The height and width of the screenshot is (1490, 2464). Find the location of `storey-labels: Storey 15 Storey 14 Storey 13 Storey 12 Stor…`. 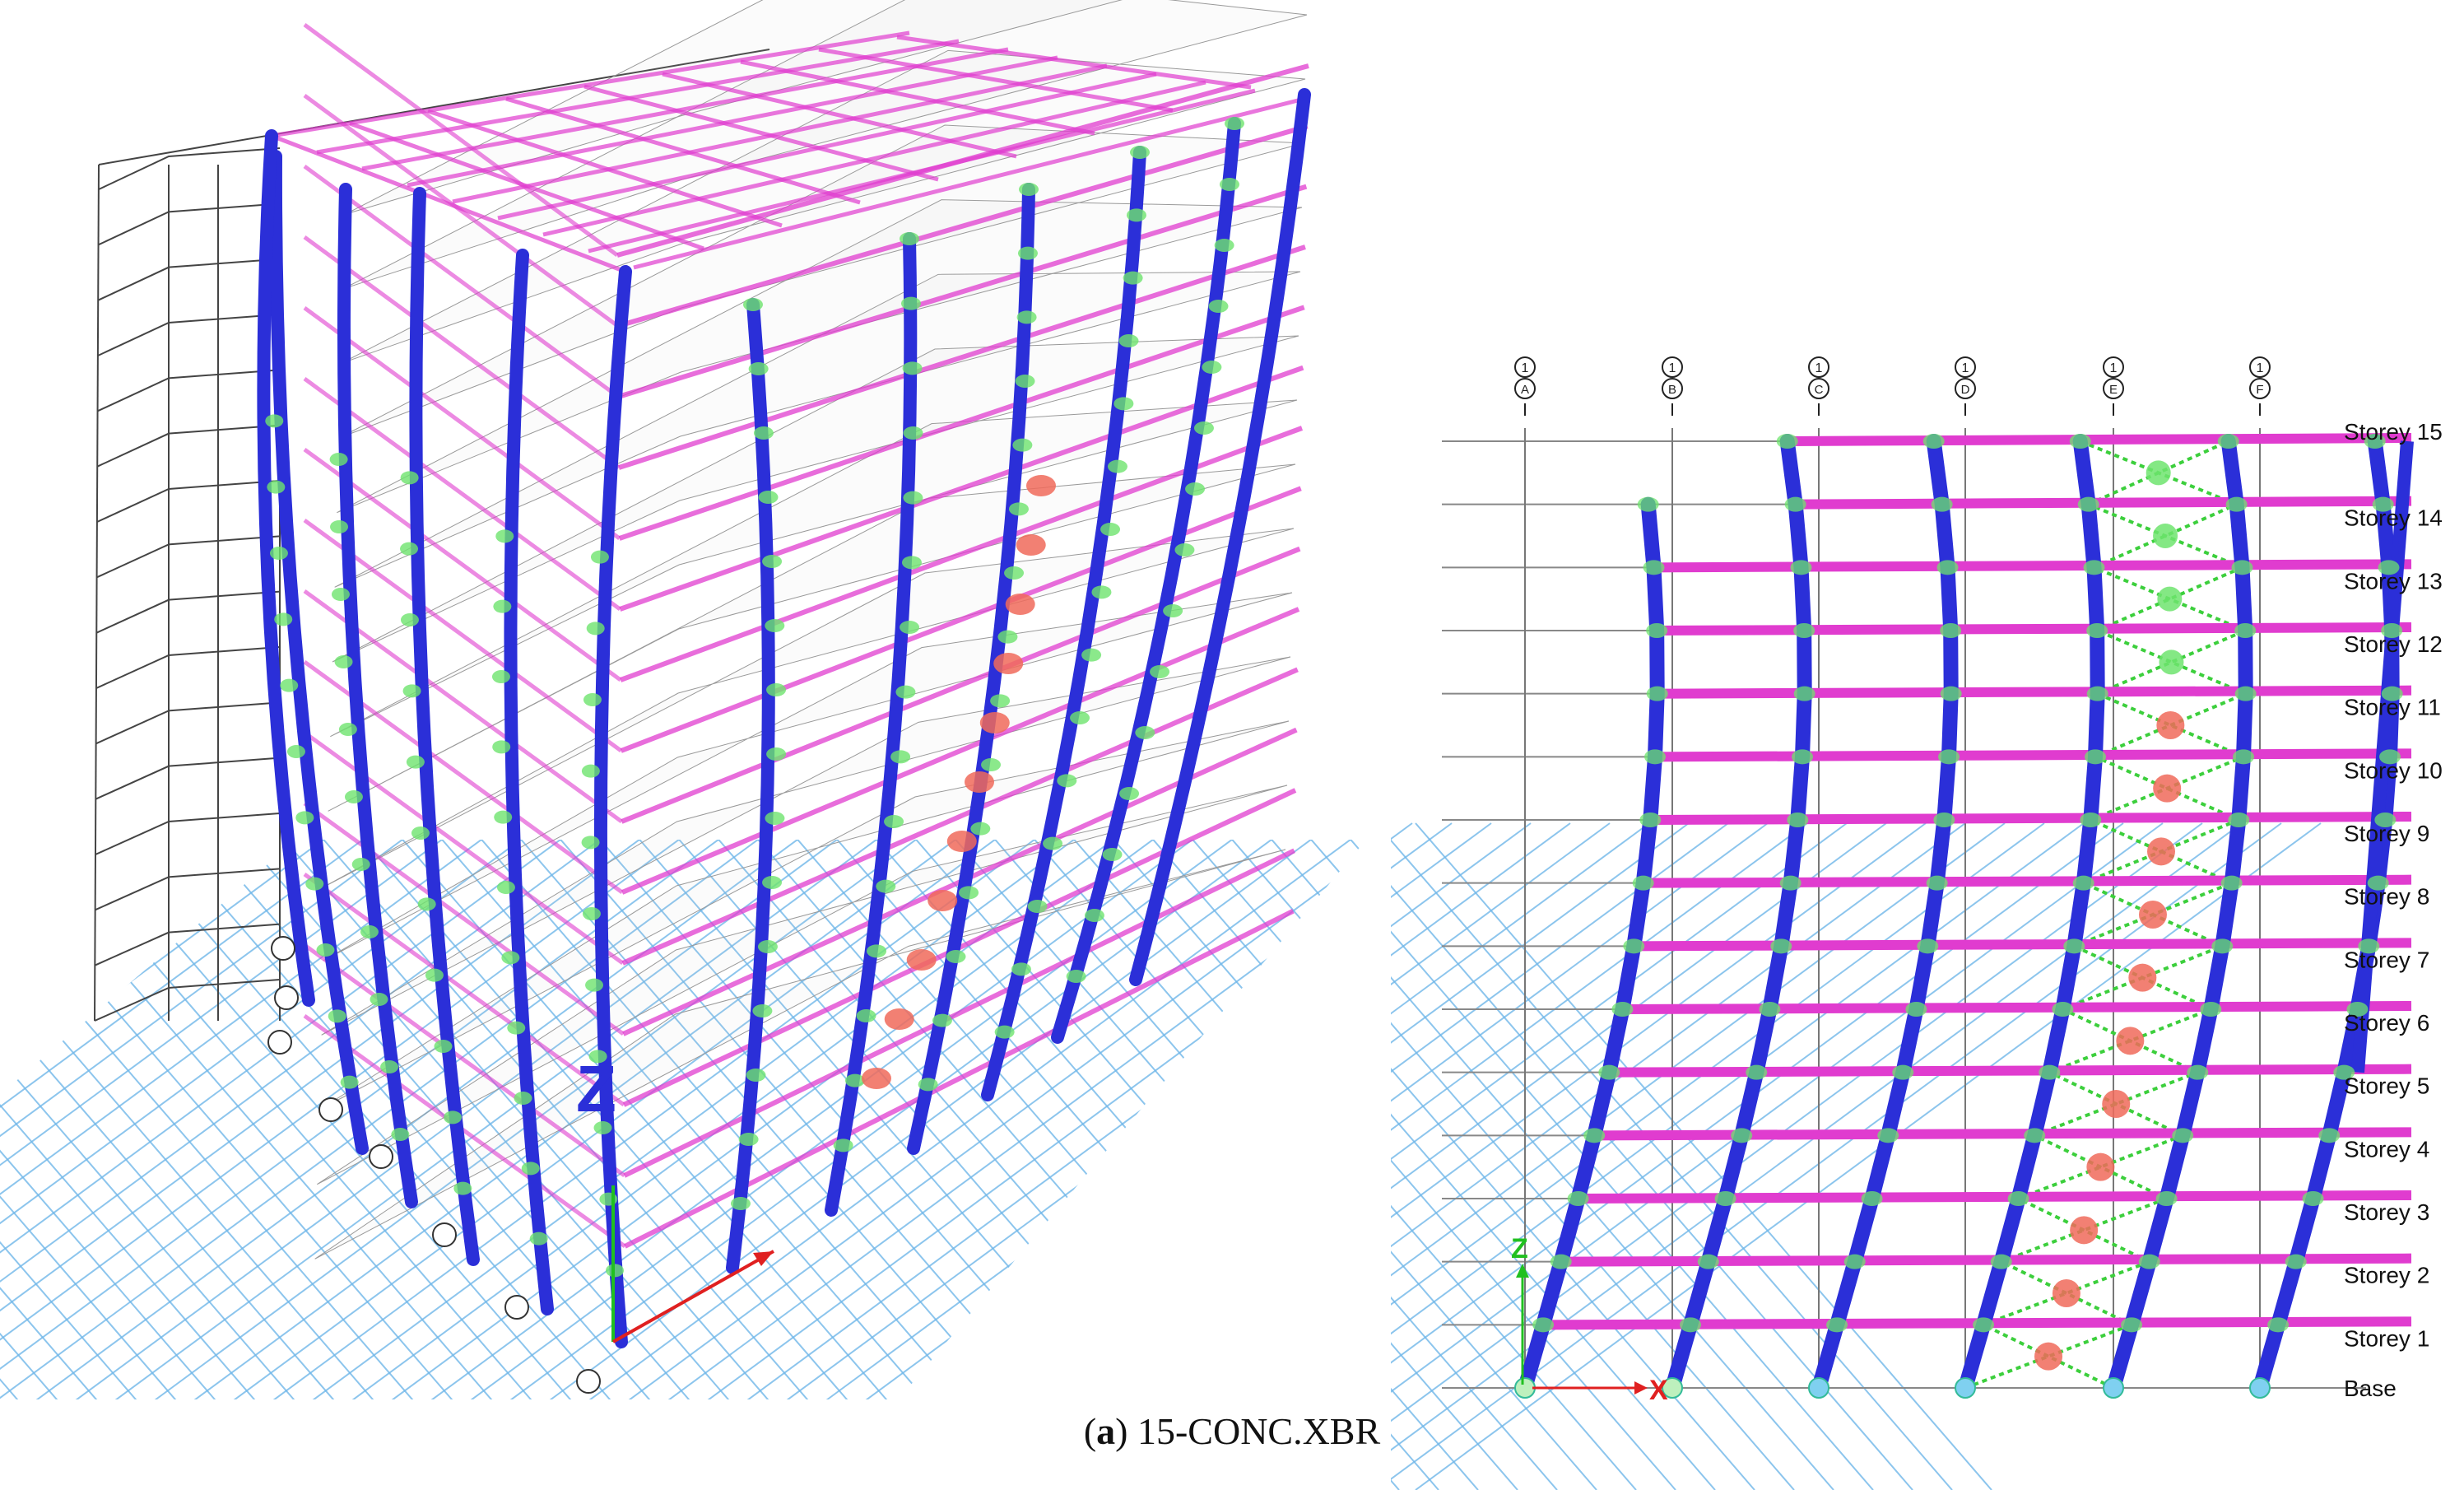

storey-labels: Storey 15 Storey 14 Storey 13 Storey 12 Stor… is located at coordinates (2393, 910).